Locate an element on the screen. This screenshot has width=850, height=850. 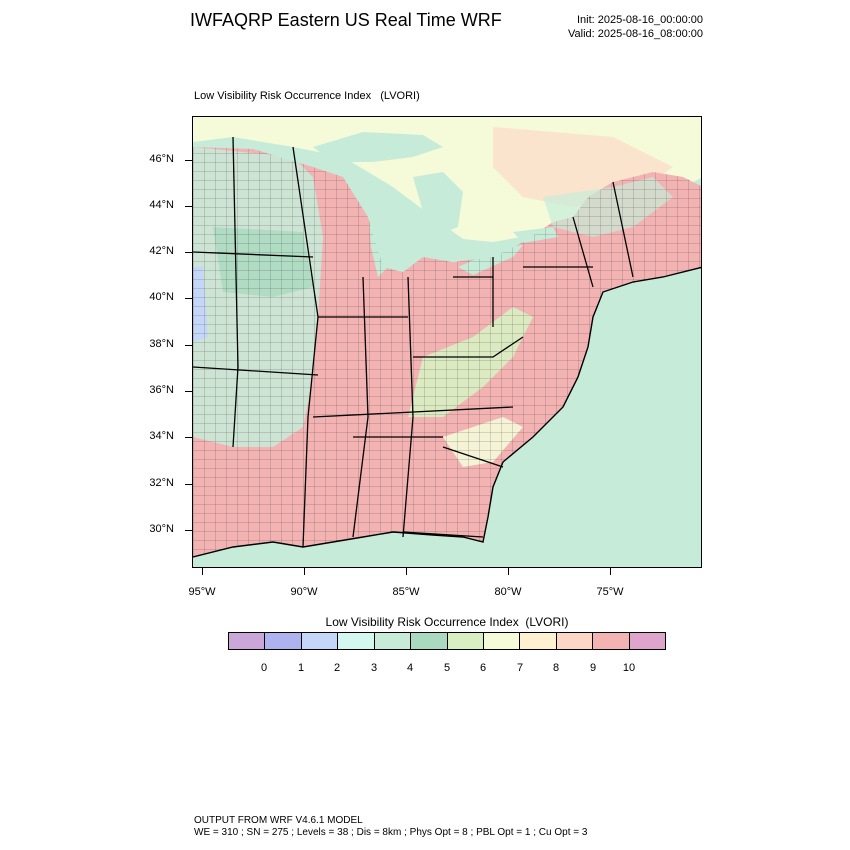
colorbar-label-7: 7 is located at coordinates (520, 668).